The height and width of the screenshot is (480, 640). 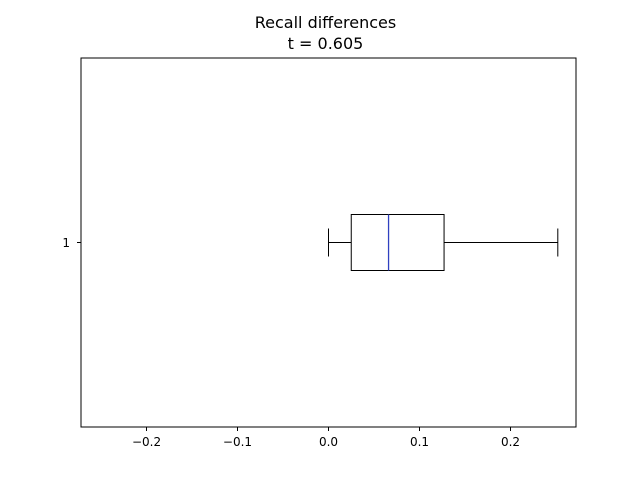 I want to click on chart-title: Recall differences, so click(x=325, y=22).